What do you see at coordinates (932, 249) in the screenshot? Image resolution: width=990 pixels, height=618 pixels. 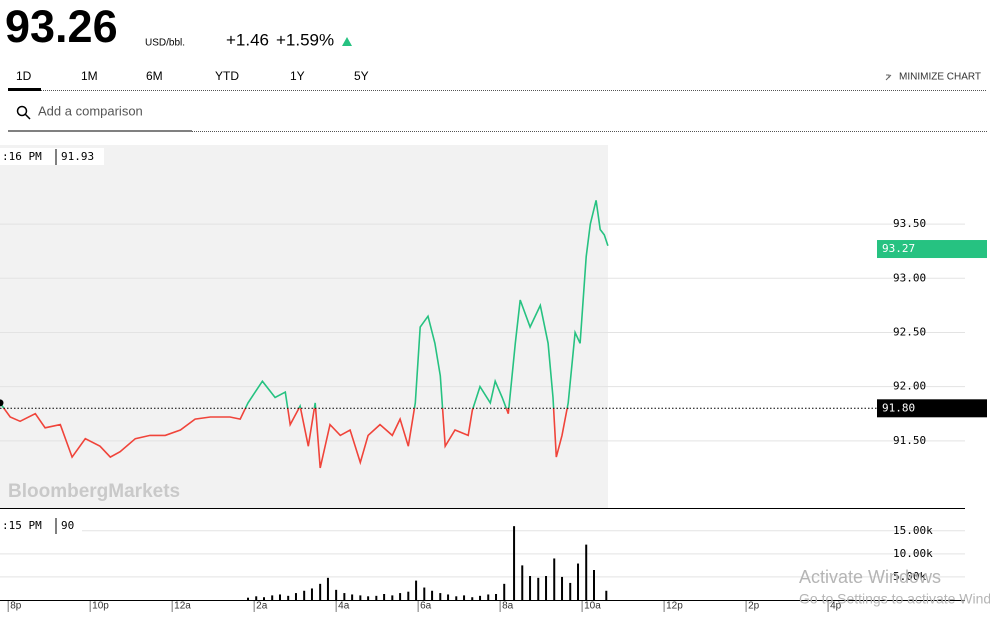 I see `last-price-tag` at bounding box center [932, 249].